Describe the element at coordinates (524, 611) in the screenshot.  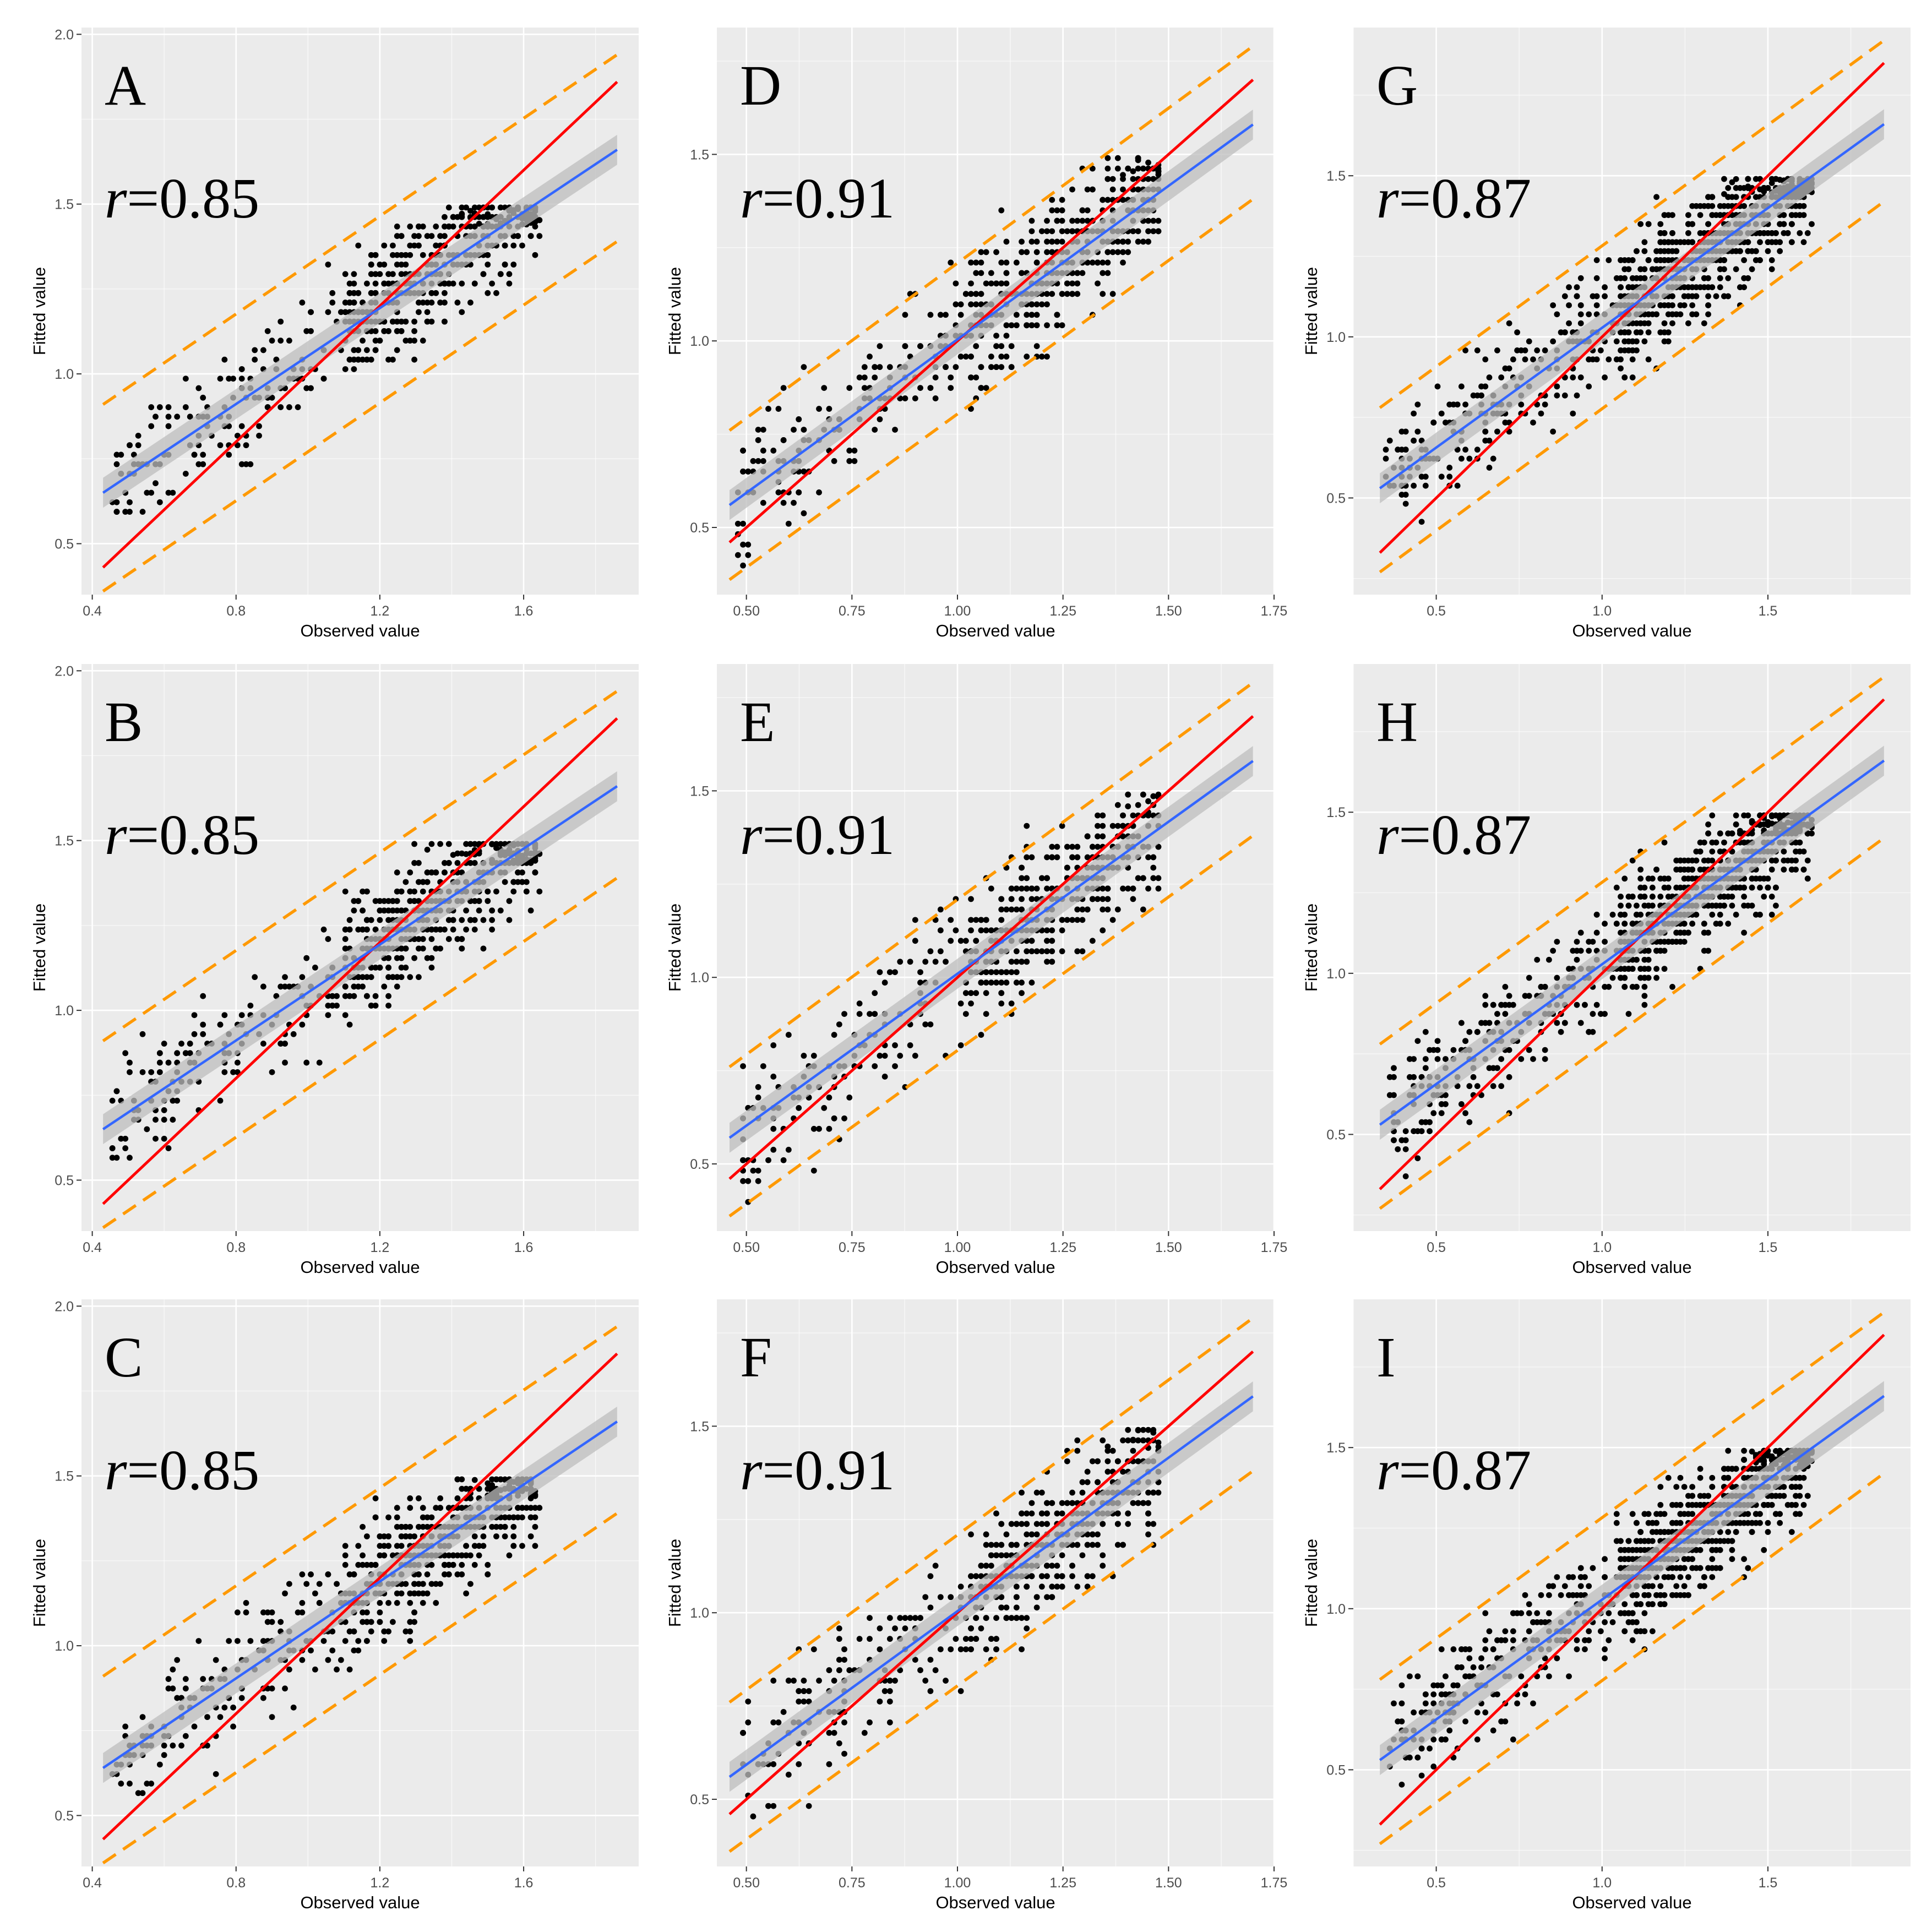
I see `x-tick-label: 1.6` at that location.